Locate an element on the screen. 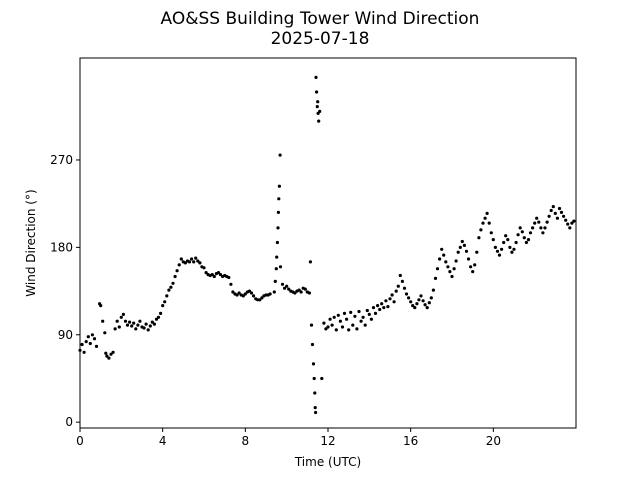  y-tick-label: 180 is located at coordinates (61, 247).